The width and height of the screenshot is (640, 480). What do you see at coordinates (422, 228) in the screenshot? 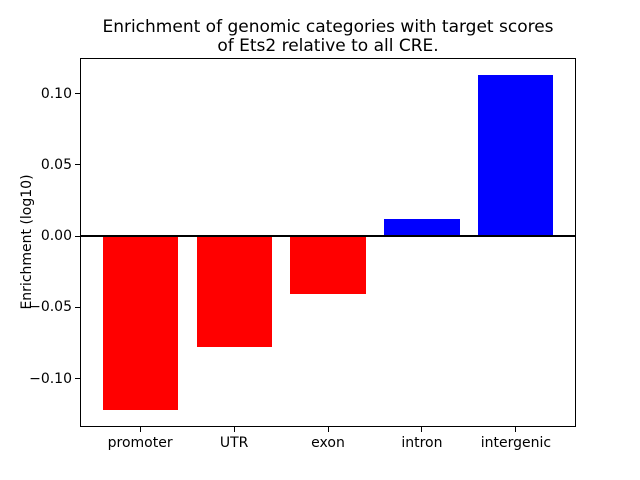
I see `bar-intron` at bounding box center [422, 228].